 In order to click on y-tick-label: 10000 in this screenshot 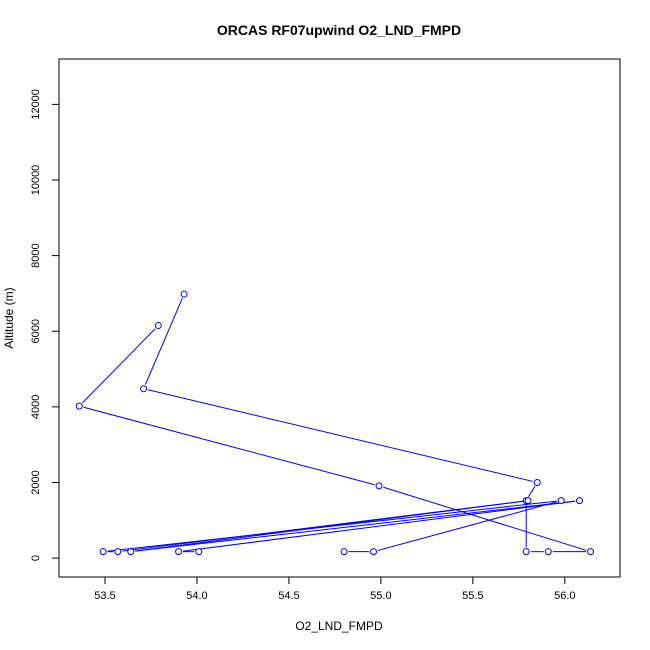, I will do `click(36, 180)`.